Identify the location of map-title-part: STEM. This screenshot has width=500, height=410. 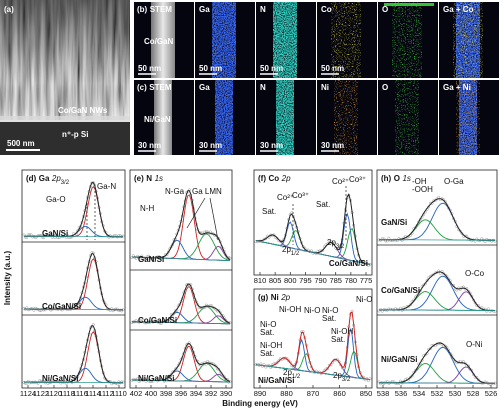
(160, 87).